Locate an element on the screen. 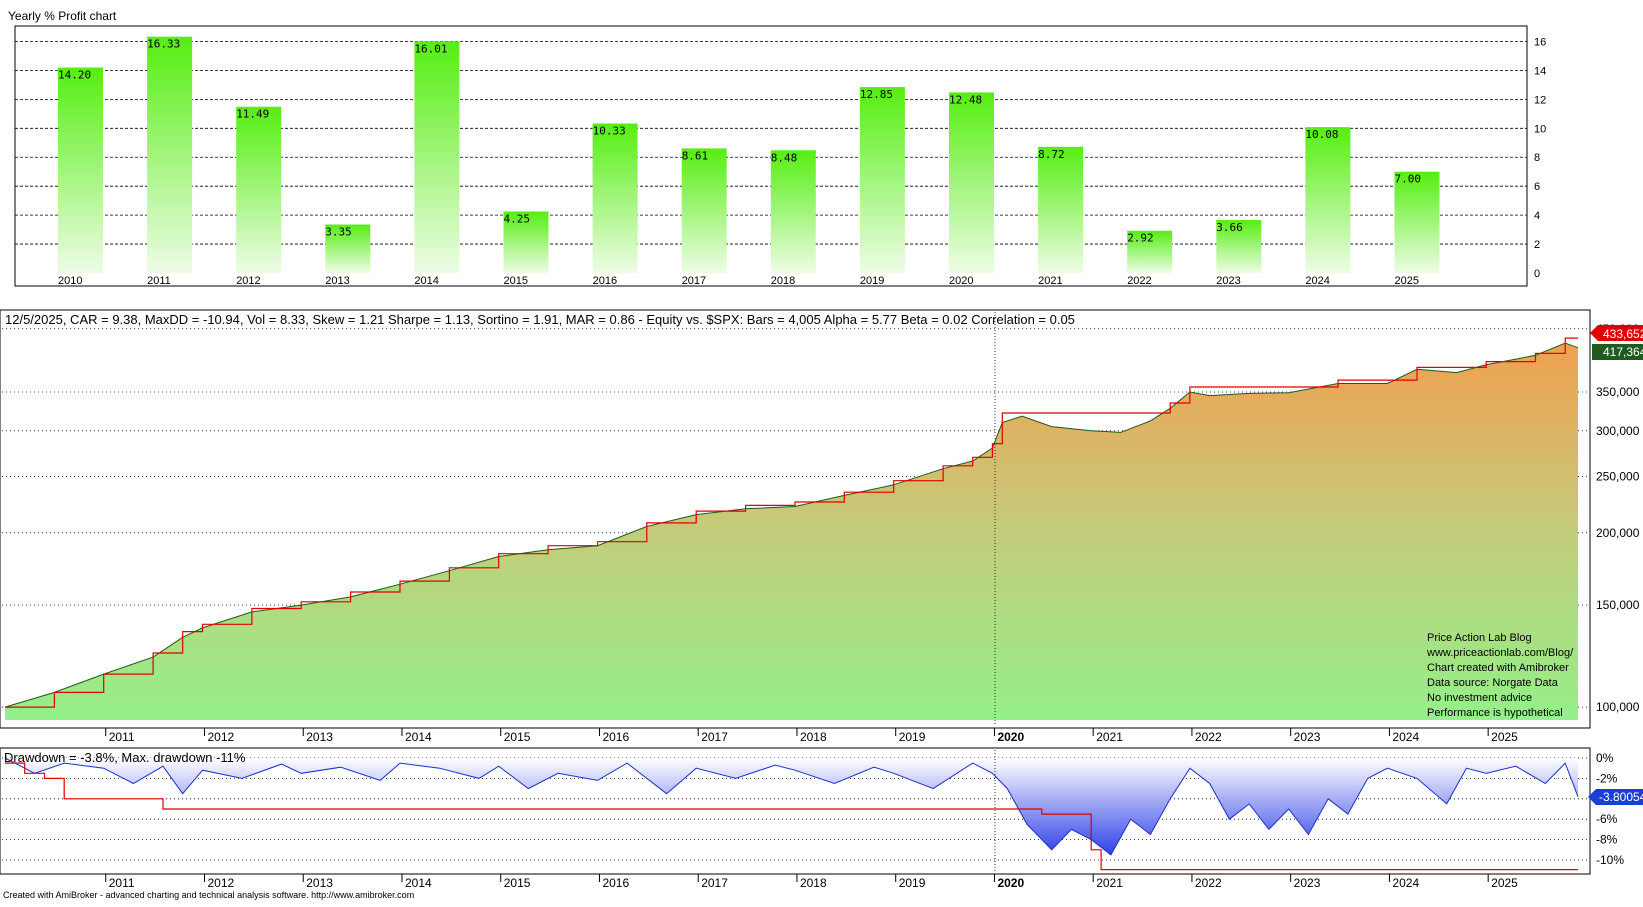 The height and width of the screenshot is (907, 1643). badge-equity-last: 417,364 is located at coordinates (1617, 352).